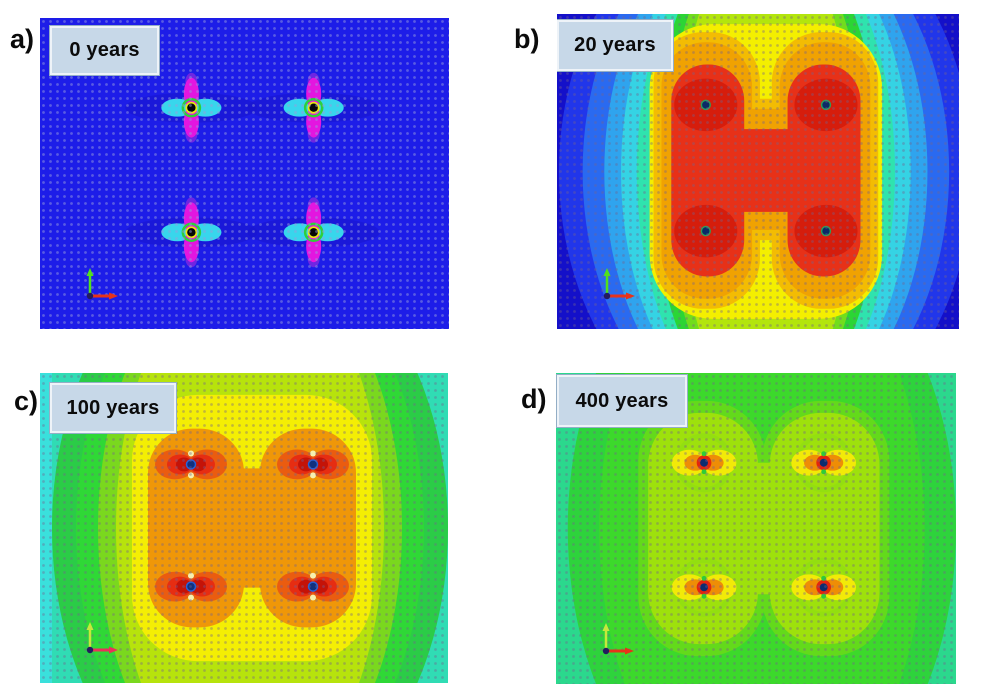 This screenshot has width=1000, height=694. Describe the element at coordinates (22, 39) in the screenshot. I see `panel-letter-a: a)` at that location.